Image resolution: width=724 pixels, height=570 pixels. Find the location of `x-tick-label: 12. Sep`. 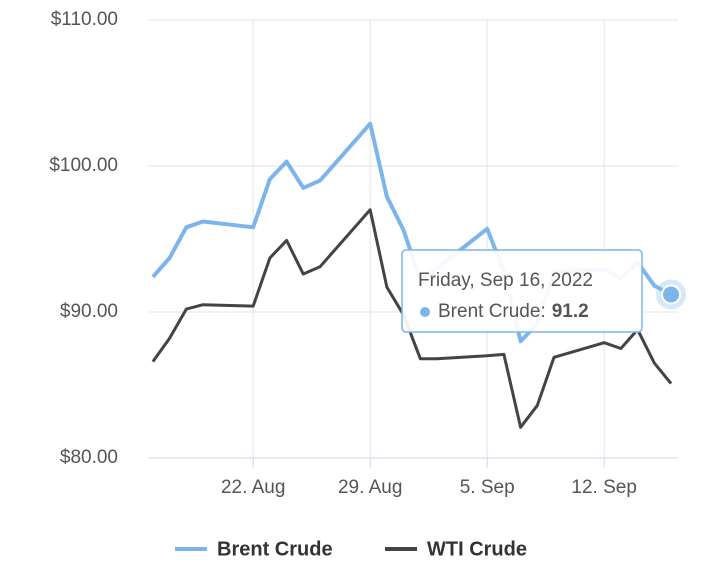

x-tick-label: 12. Sep is located at coordinates (604, 487).